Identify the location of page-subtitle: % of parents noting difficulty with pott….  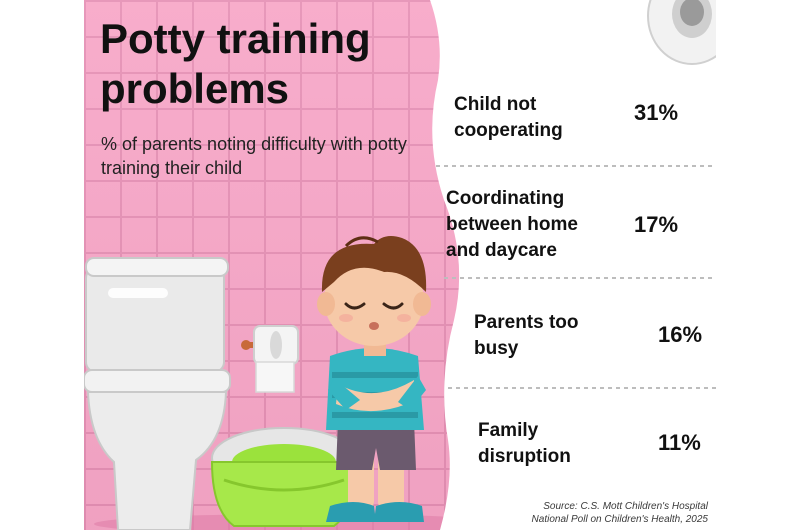
(254, 156).